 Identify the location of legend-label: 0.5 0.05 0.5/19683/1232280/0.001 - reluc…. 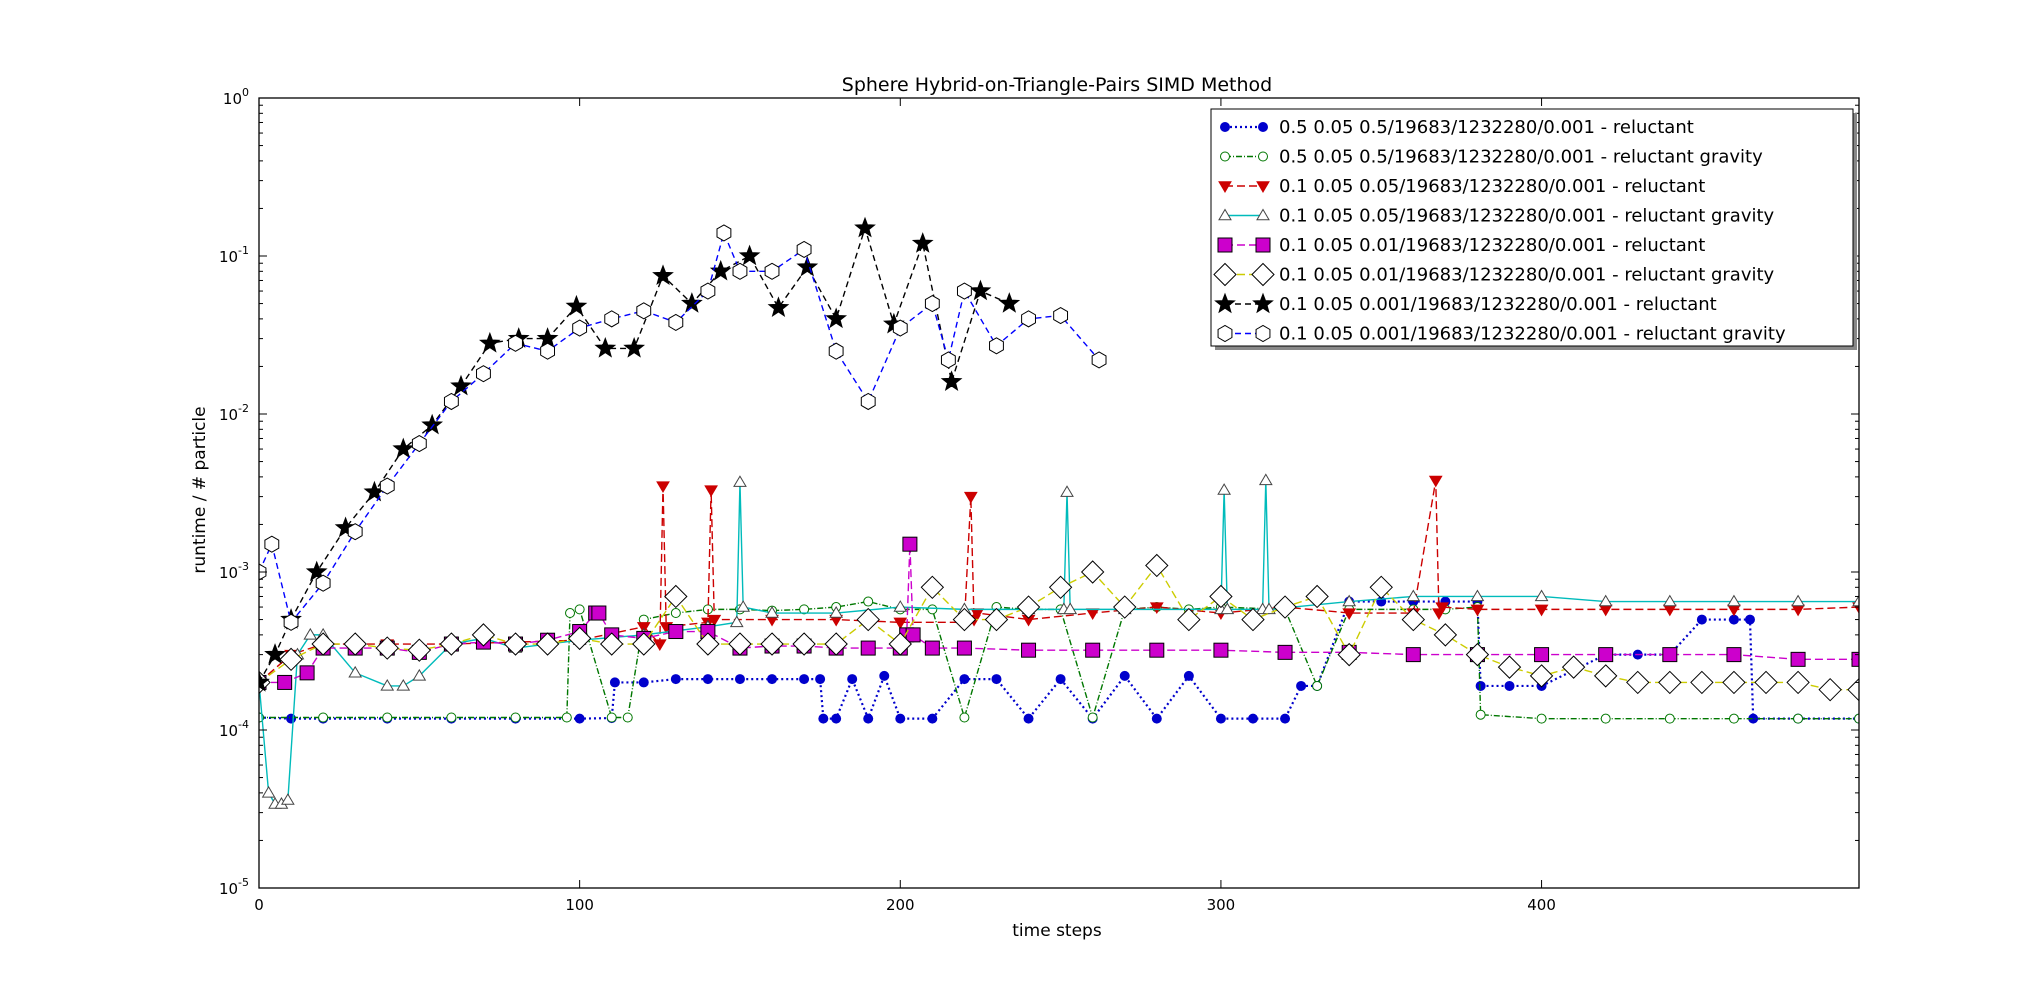
(1521, 157).